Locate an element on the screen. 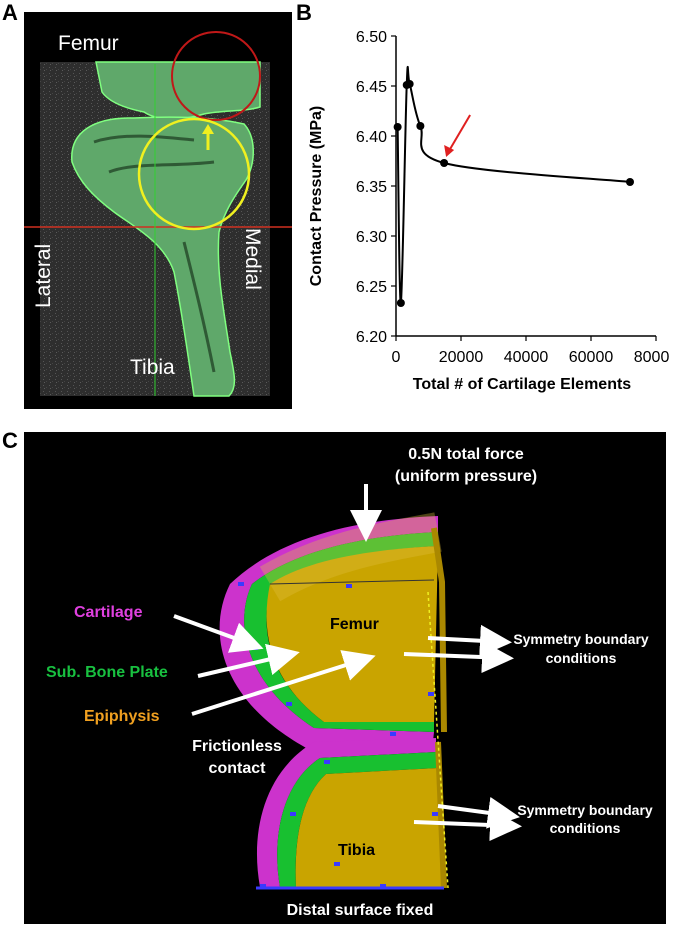 The image size is (682, 932). y-tick-label: 6.35 is located at coordinates (371, 187).